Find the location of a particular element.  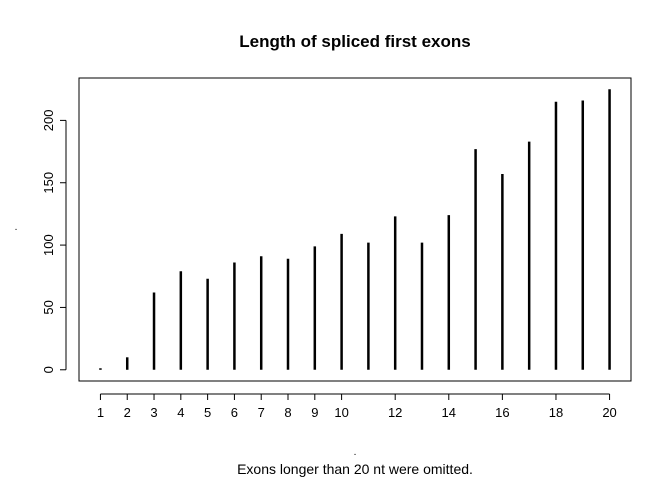

x-tick-label: 12 is located at coordinates (395, 412).